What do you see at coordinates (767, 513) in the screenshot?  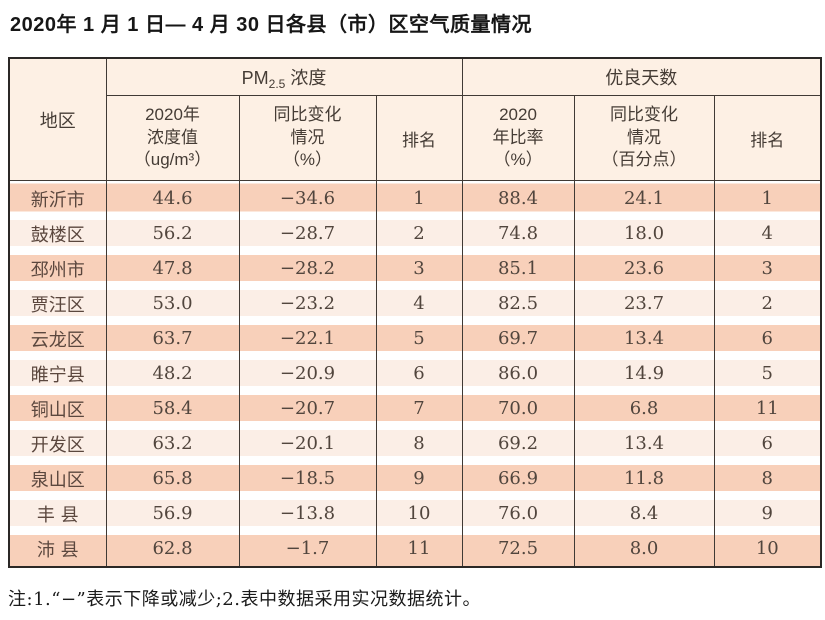 I see `cell-good-rank: 9` at bounding box center [767, 513].